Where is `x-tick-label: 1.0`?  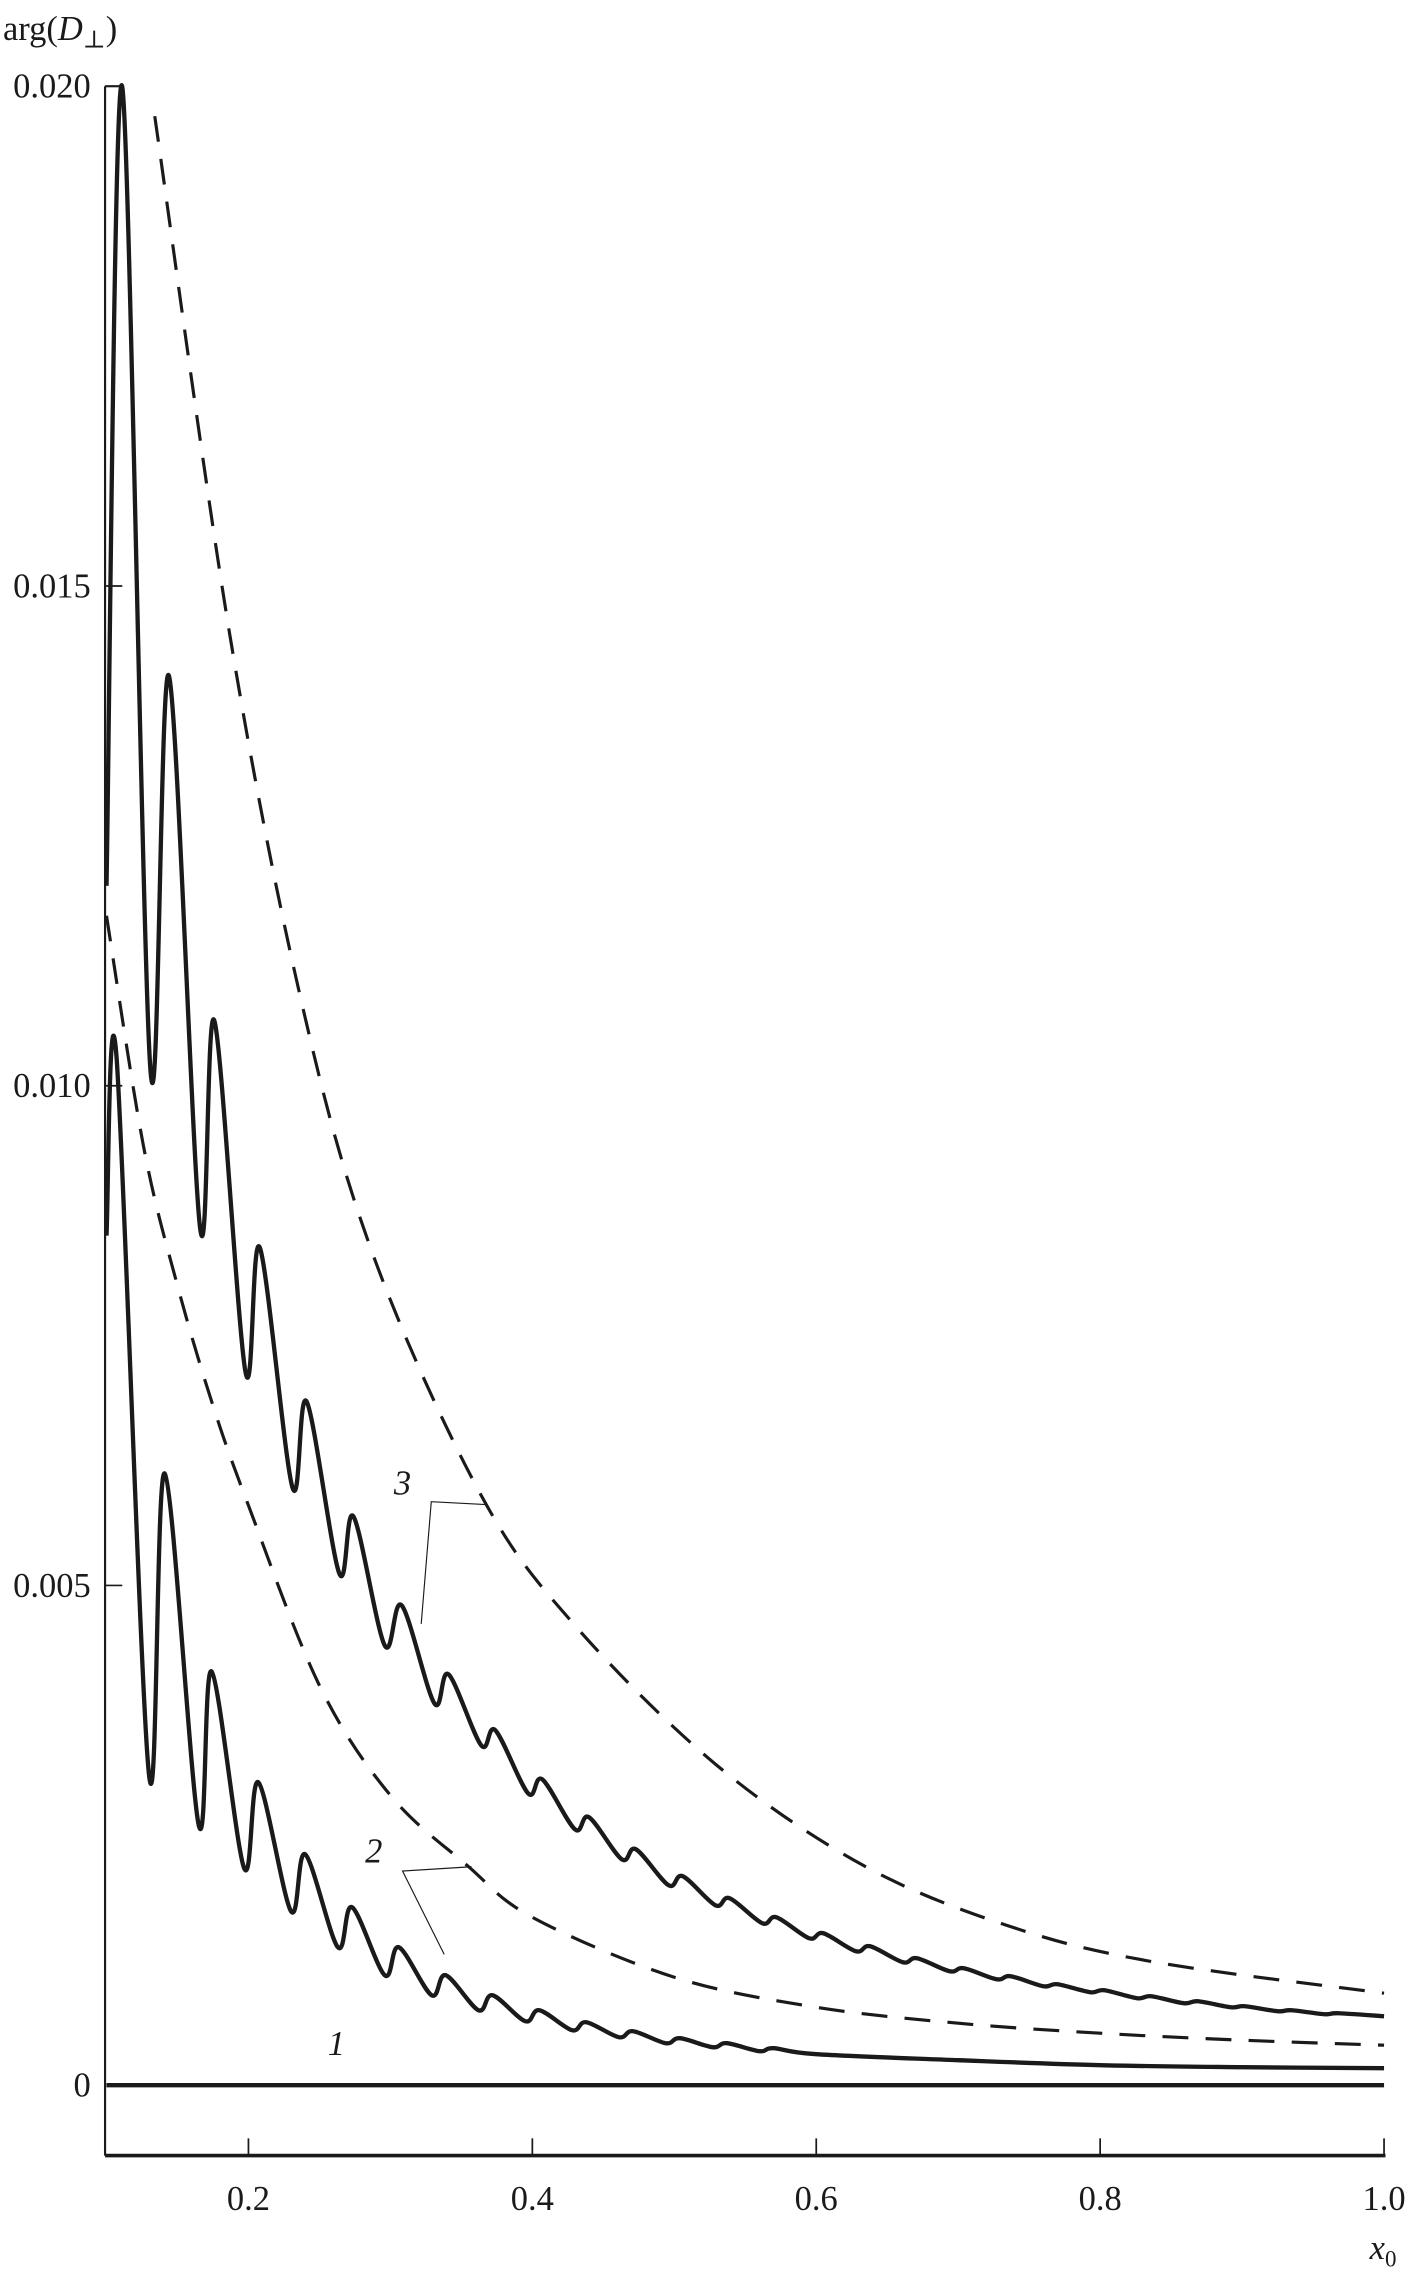
x-tick-label: 1.0 is located at coordinates (1383, 2199).